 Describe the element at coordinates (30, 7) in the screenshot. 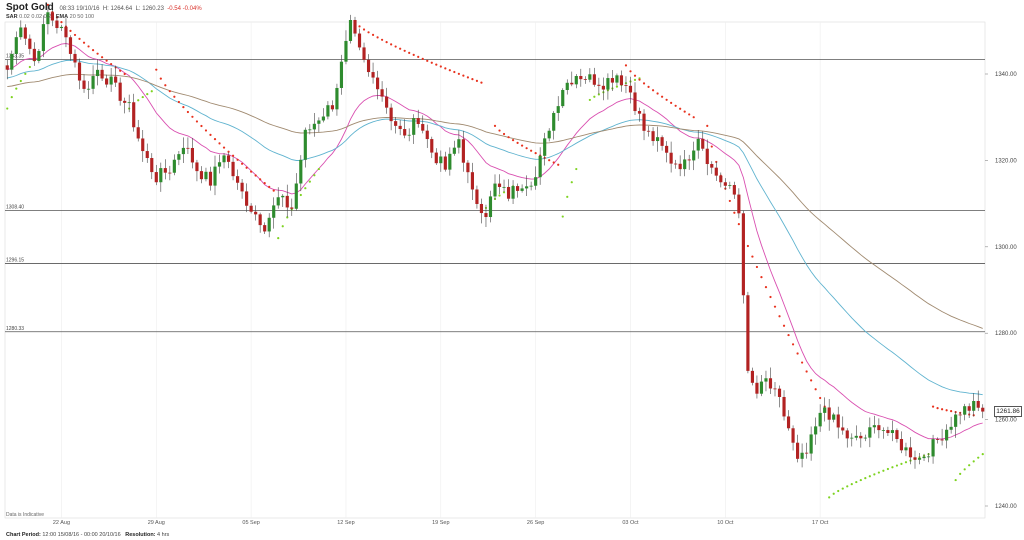

I see `chart-title: Spot Gold` at that location.